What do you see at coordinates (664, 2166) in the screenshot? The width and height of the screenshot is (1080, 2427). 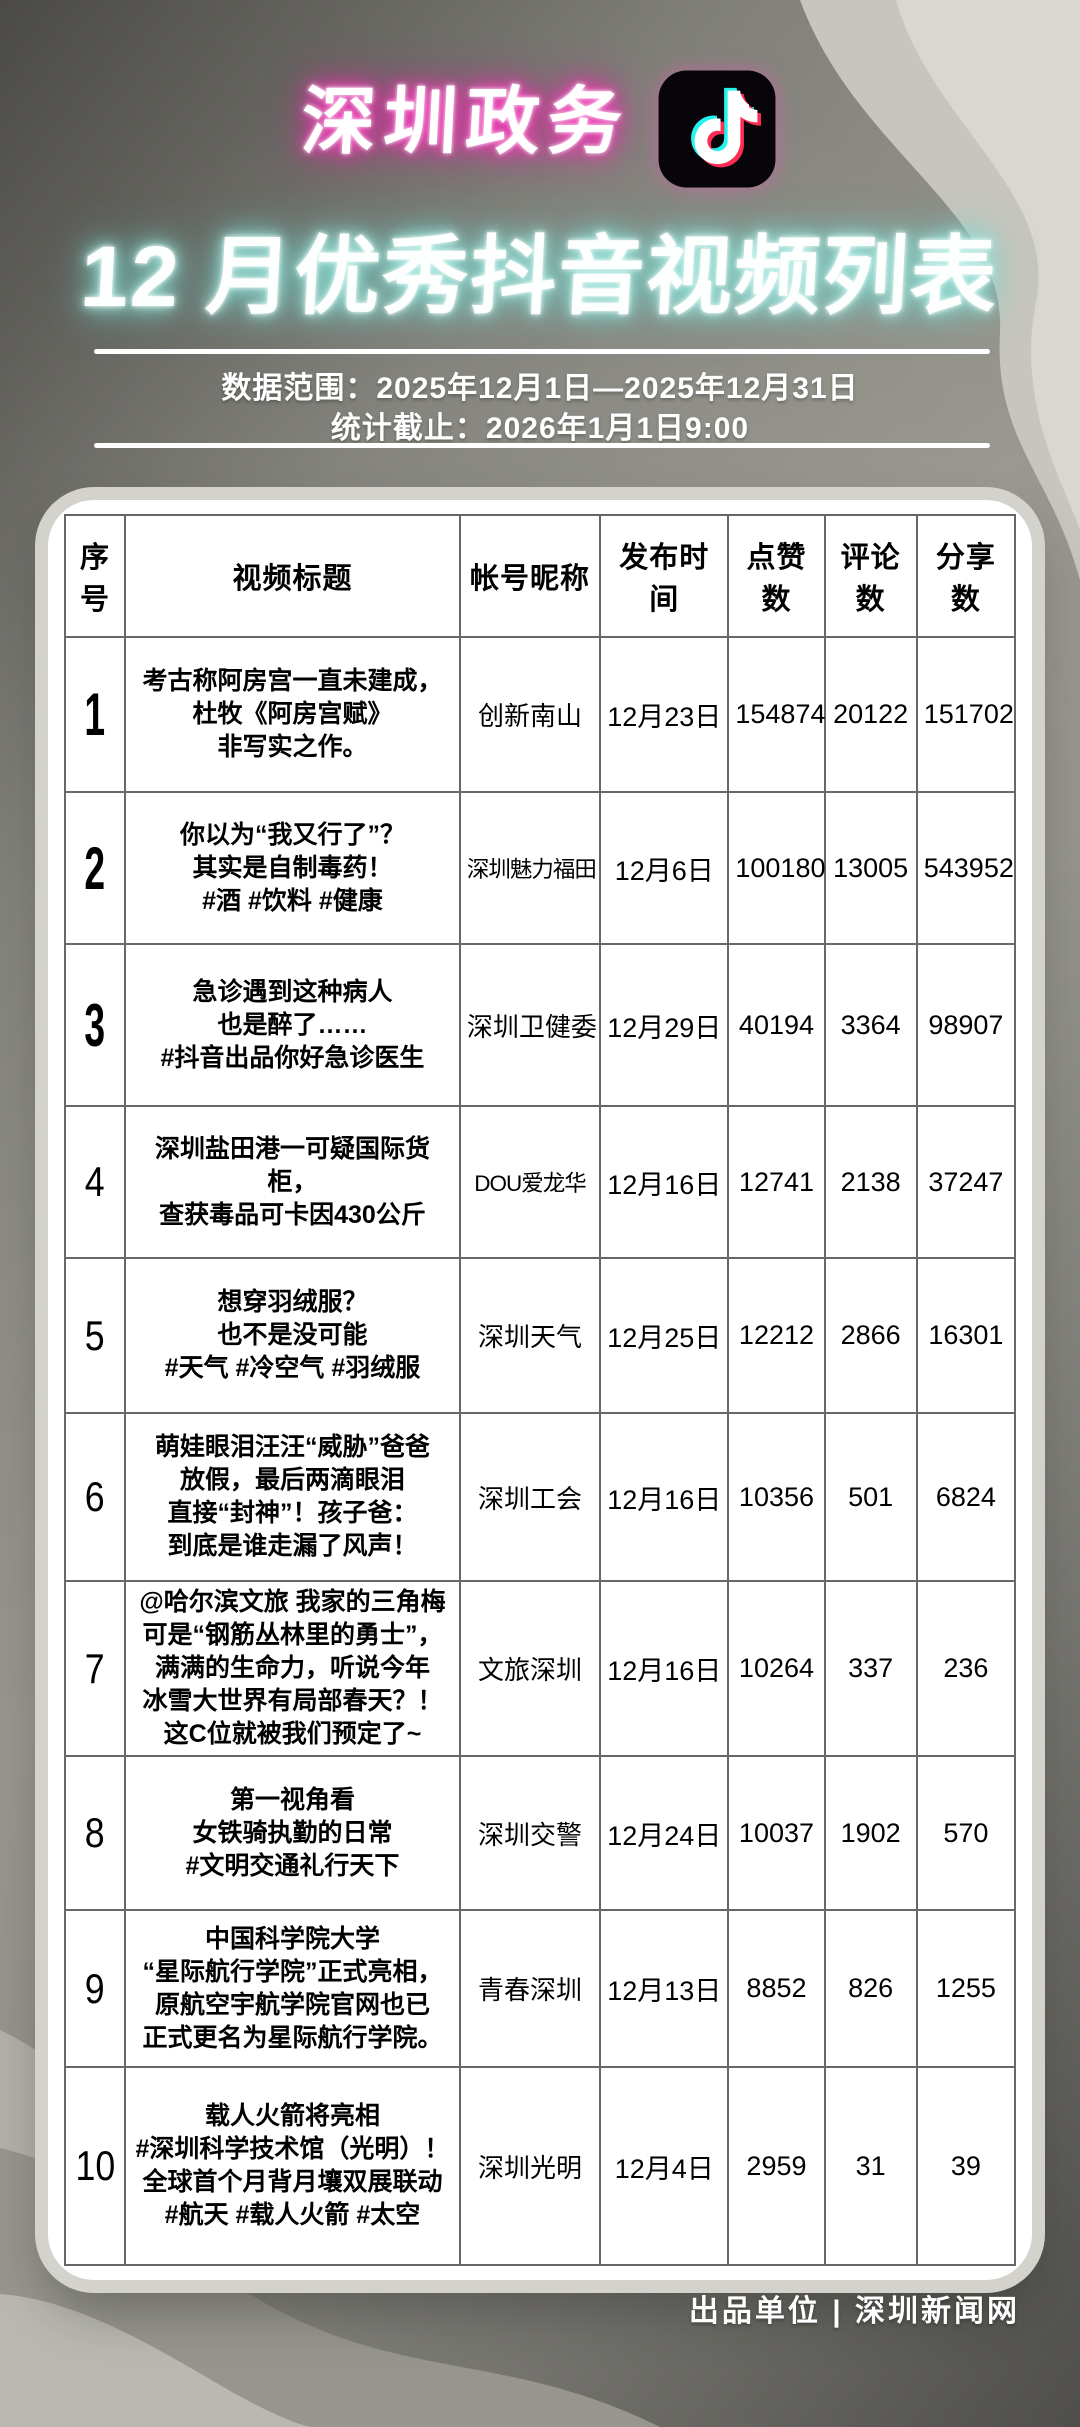 I see `publish-date-cell: 12月4日` at bounding box center [664, 2166].